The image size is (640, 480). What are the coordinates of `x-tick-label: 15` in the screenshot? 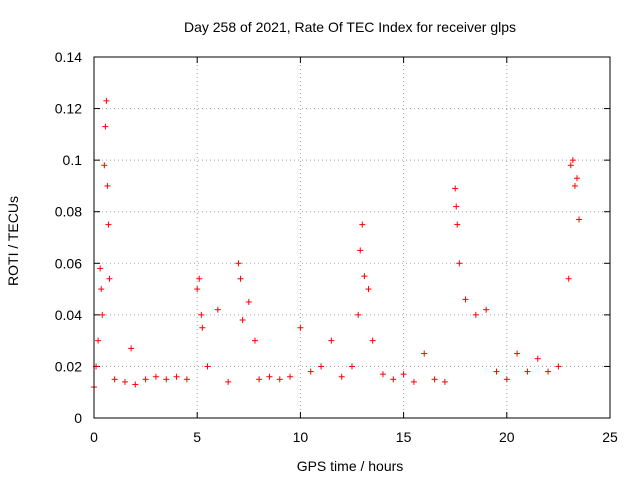 It's located at (404, 437).